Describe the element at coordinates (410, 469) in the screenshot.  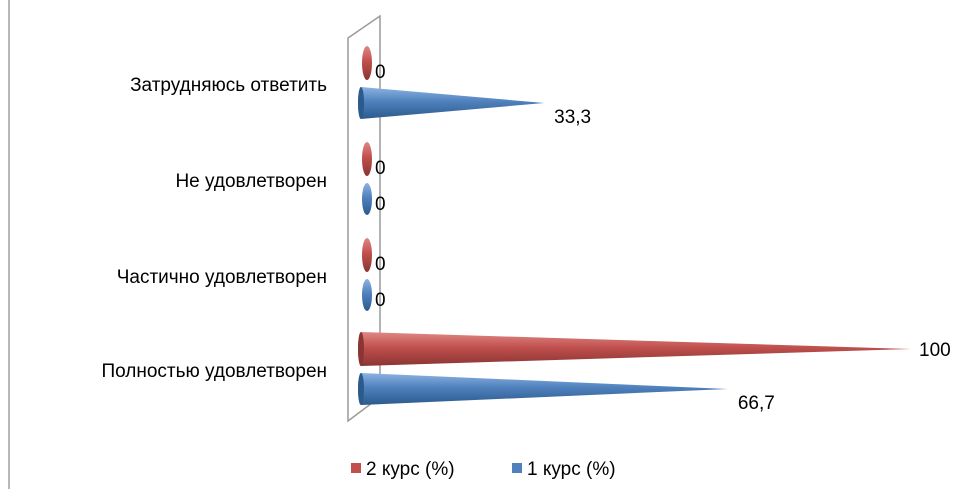
I see `legend-entry: 2 курс (%)` at that location.